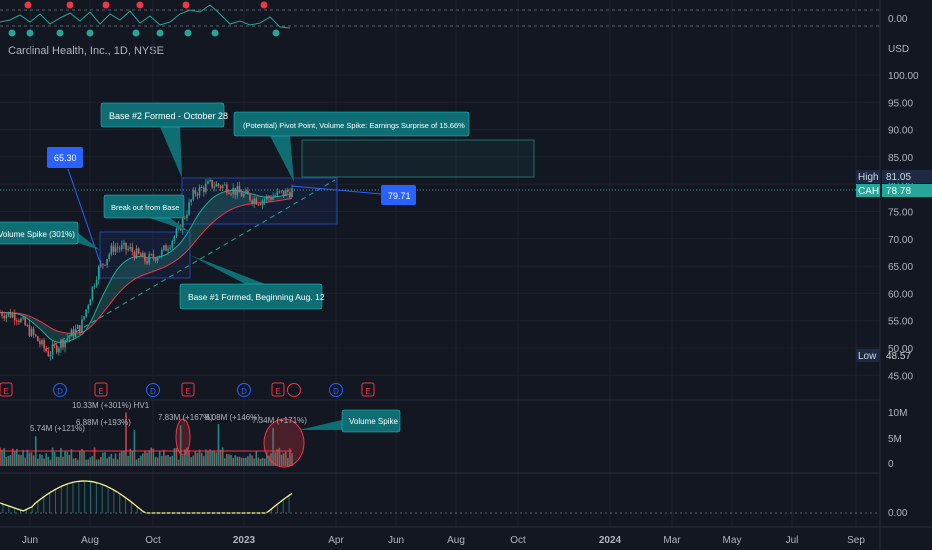 The width and height of the screenshot is (932, 550). I want to click on support-trendline, so click(190, 265).